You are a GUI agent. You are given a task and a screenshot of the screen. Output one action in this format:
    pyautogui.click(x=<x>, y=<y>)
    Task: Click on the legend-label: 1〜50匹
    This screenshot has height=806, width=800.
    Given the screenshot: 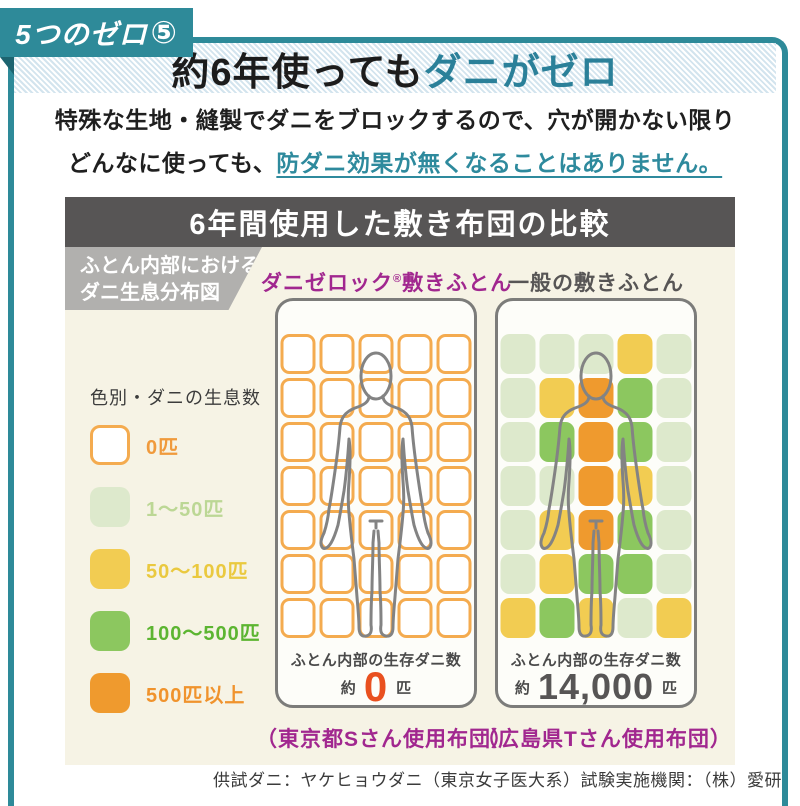 What is the action you would take?
    pyautogui.click(x=185, y=509)
    